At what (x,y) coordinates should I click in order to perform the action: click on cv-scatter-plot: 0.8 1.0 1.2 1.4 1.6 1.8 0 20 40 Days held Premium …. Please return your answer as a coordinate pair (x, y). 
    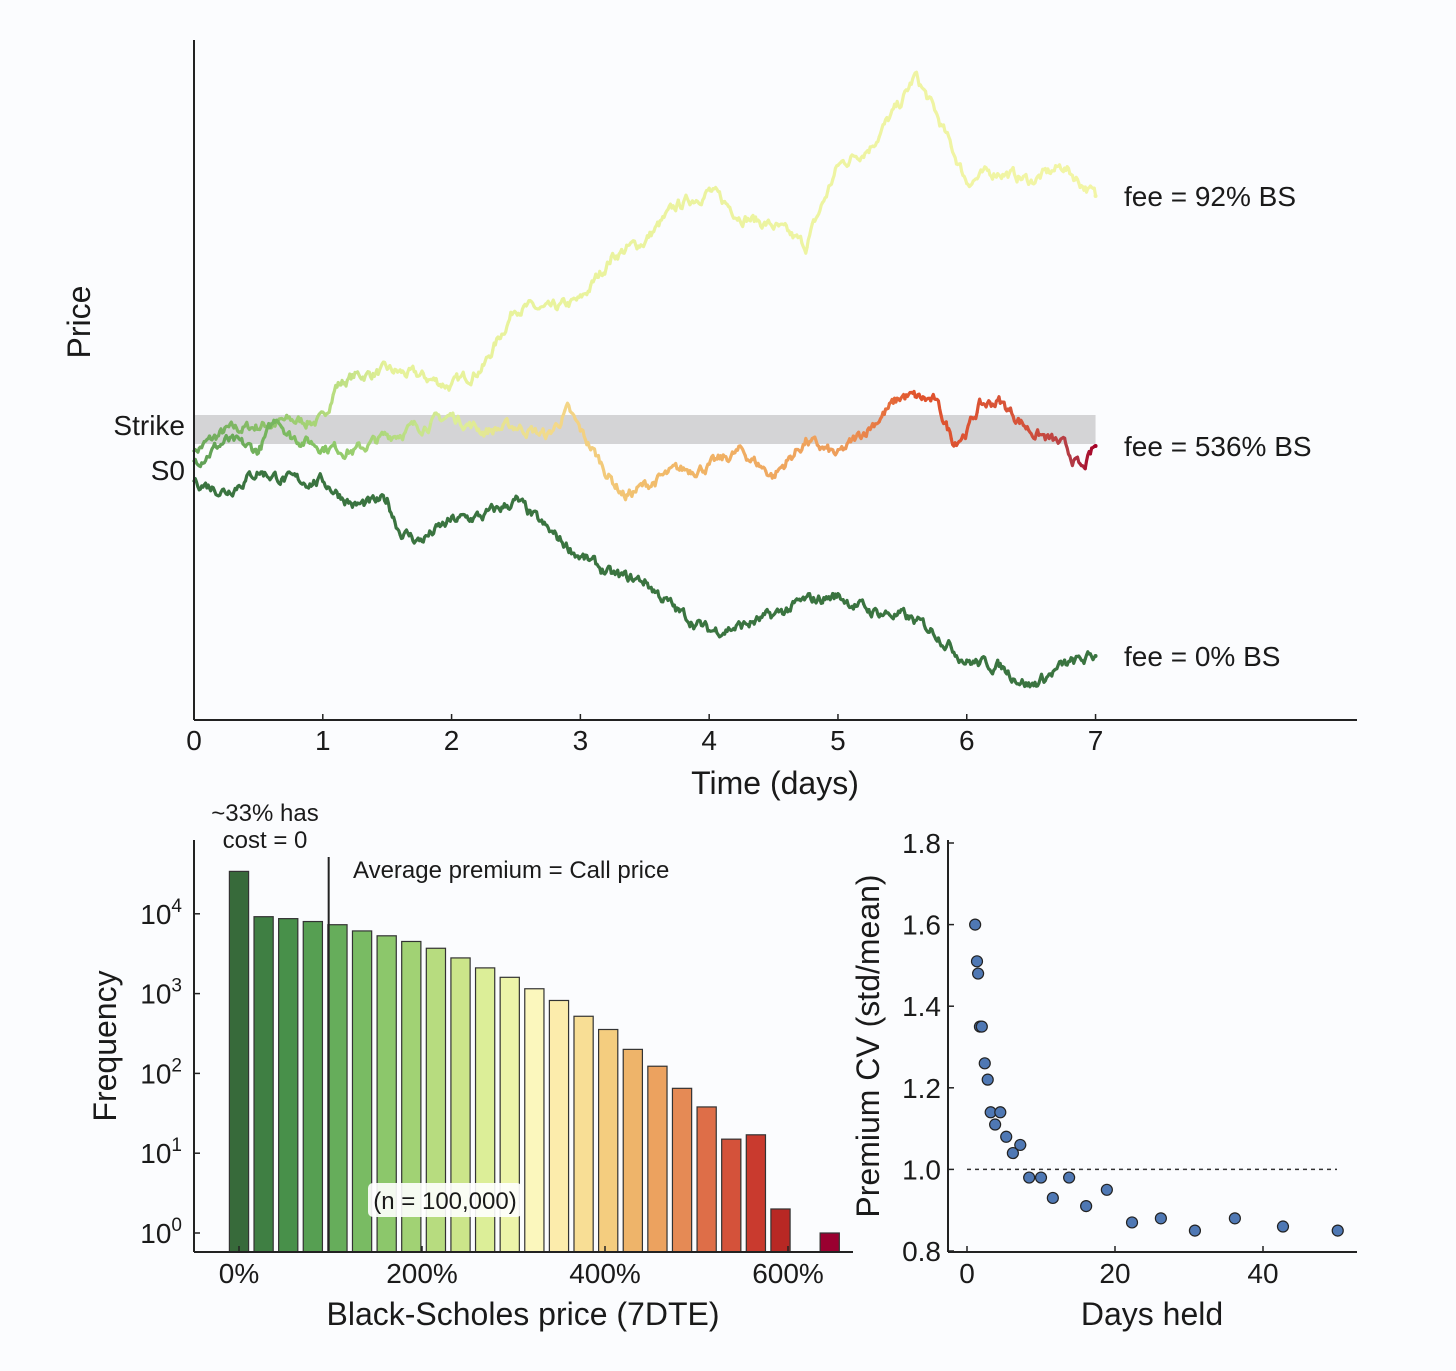
    Looking at the image, I should click on (1103, 1080).